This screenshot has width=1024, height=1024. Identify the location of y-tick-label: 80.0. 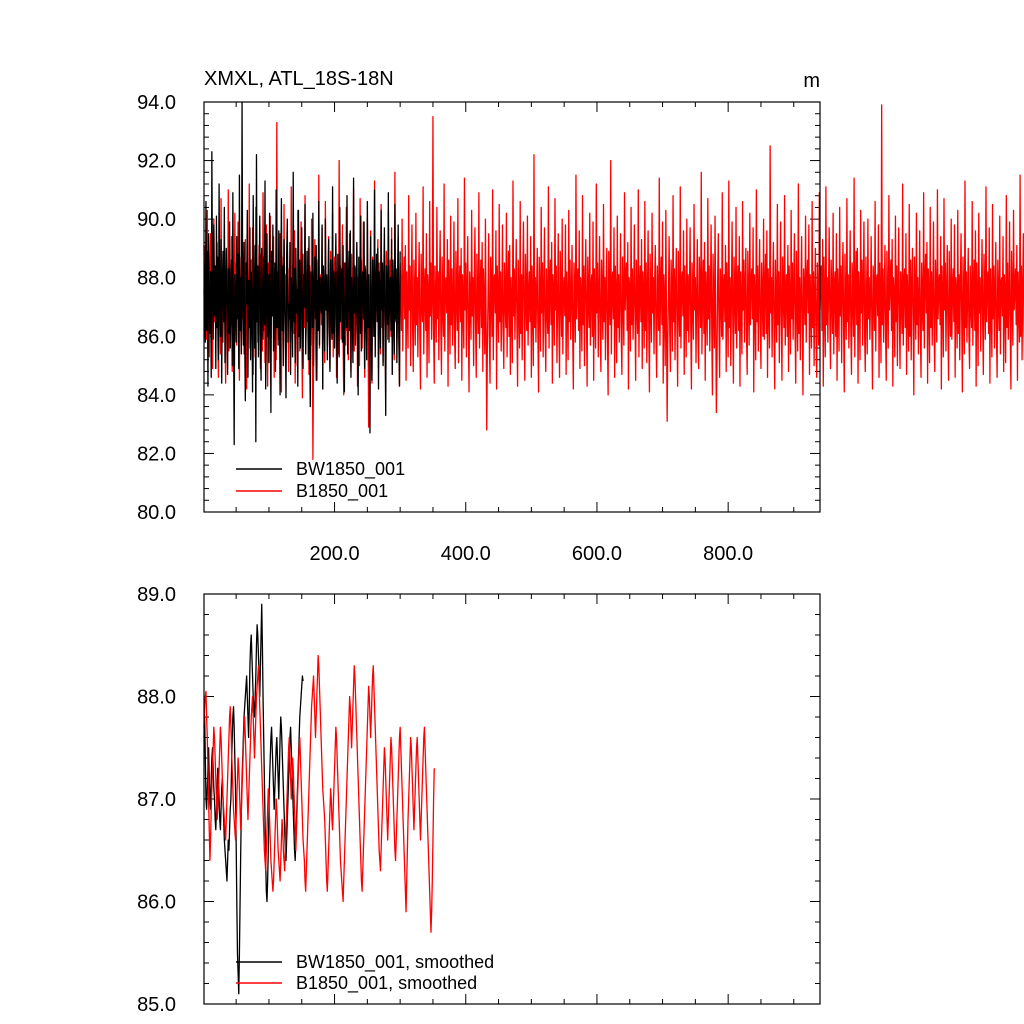
(156, 513).